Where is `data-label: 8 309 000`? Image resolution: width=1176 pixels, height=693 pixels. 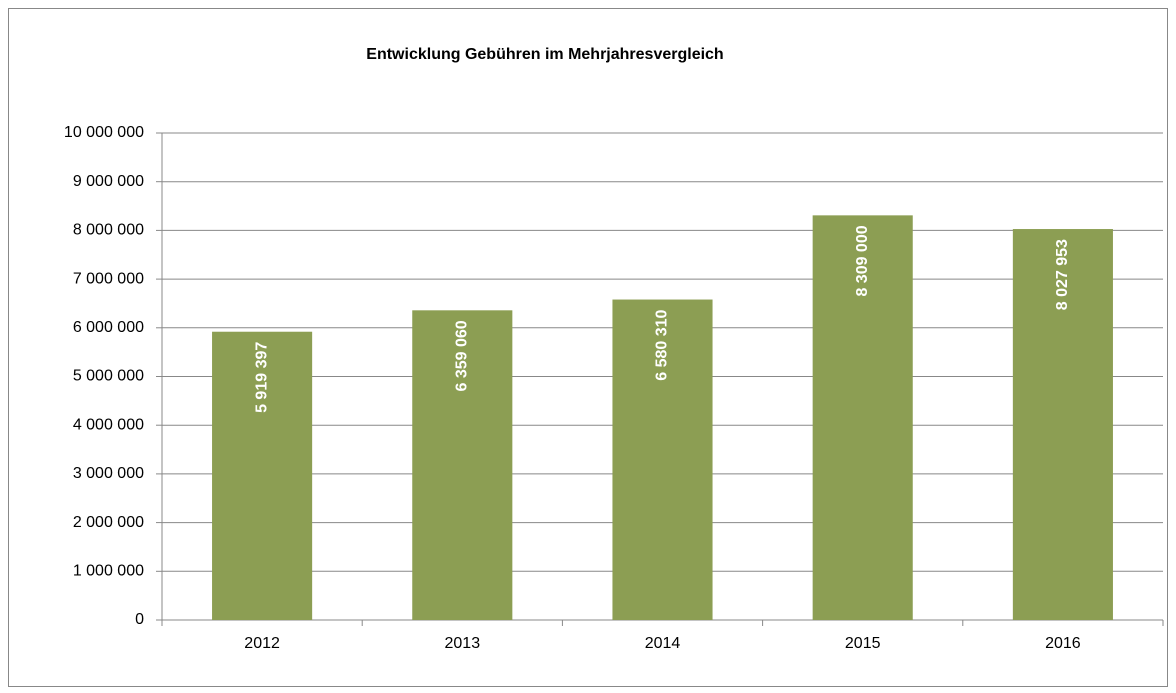
data-label: 8 309 000 is located at coordinates (862, 260).